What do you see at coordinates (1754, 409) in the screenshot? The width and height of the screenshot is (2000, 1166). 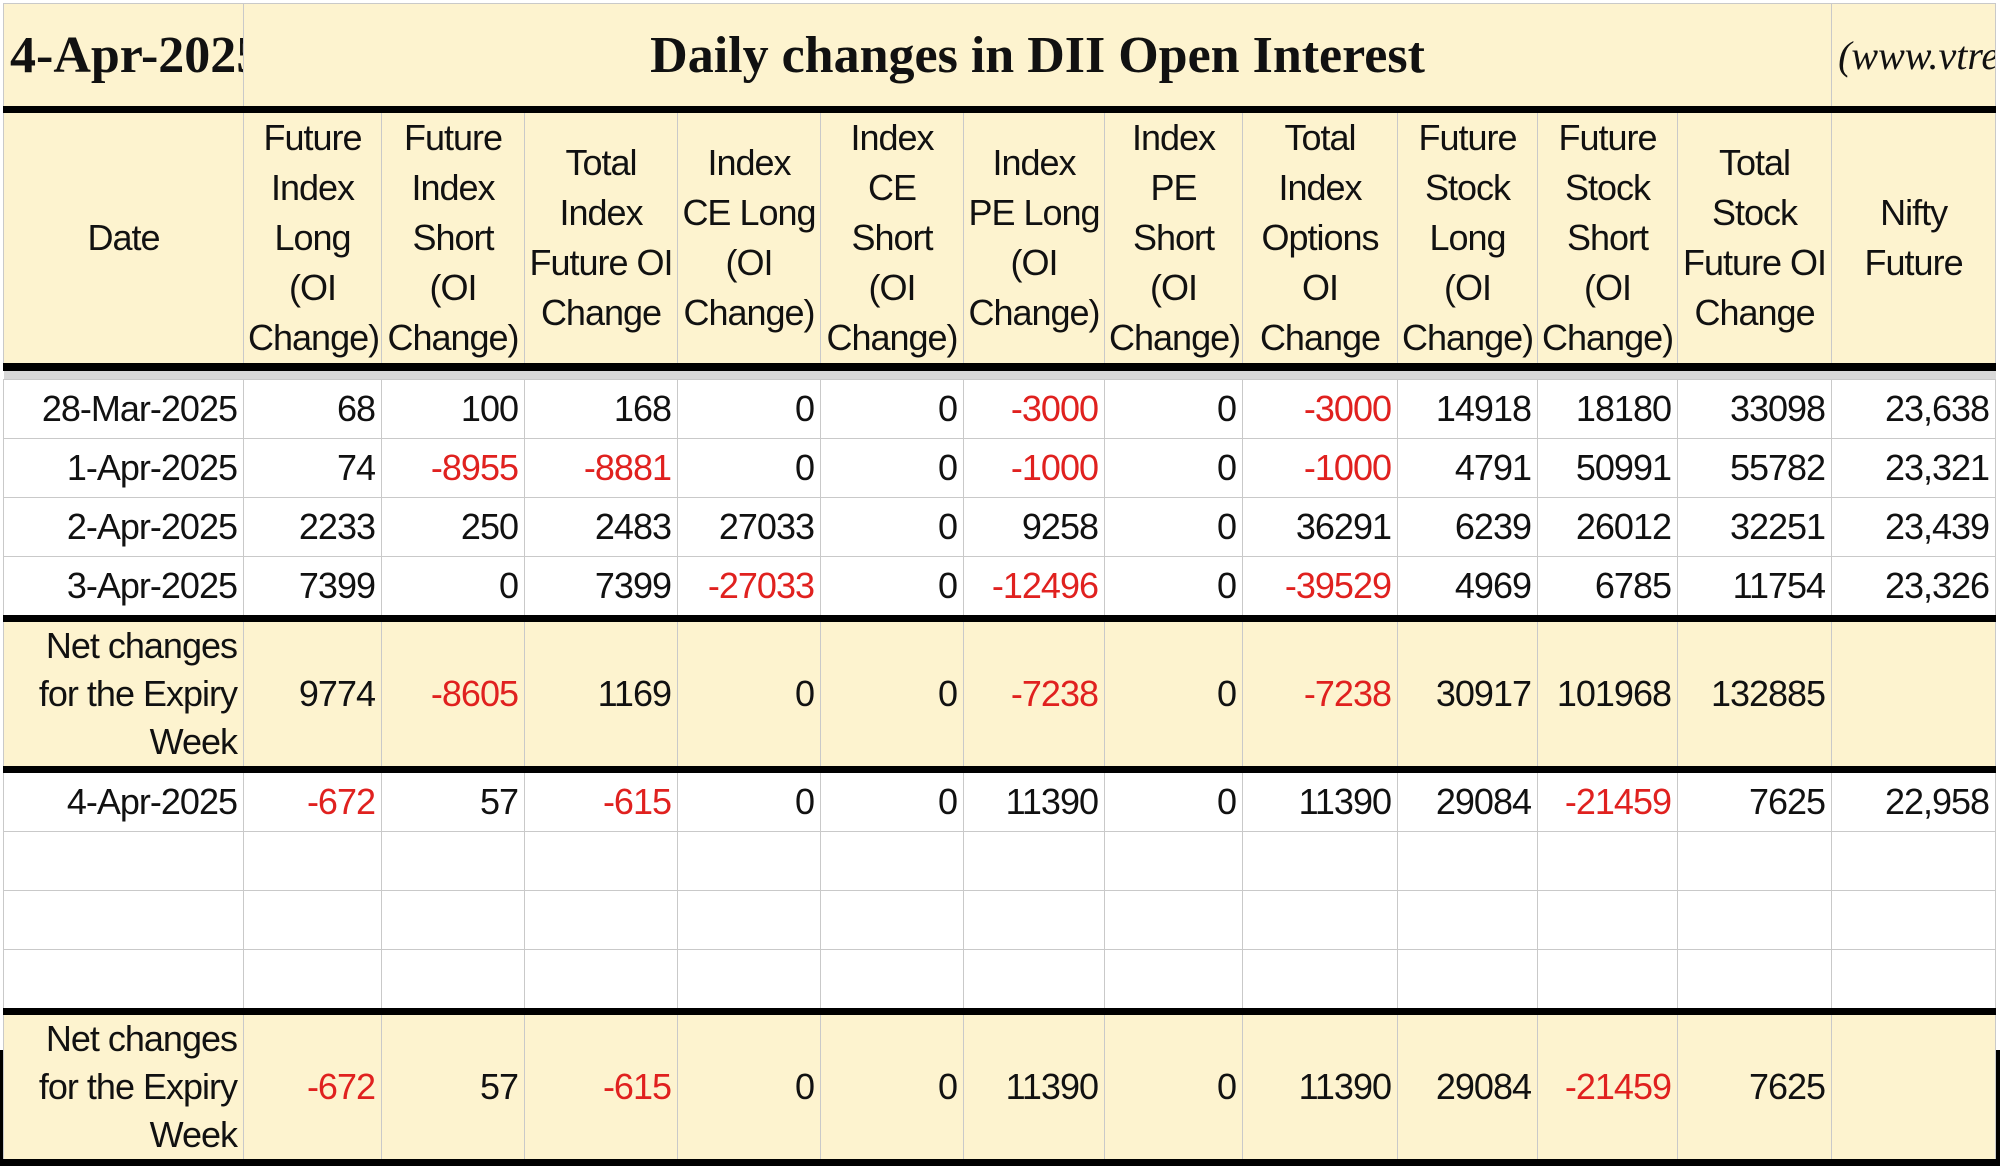 I see `table-cell: 33098` at bounding box center [1754, 409].